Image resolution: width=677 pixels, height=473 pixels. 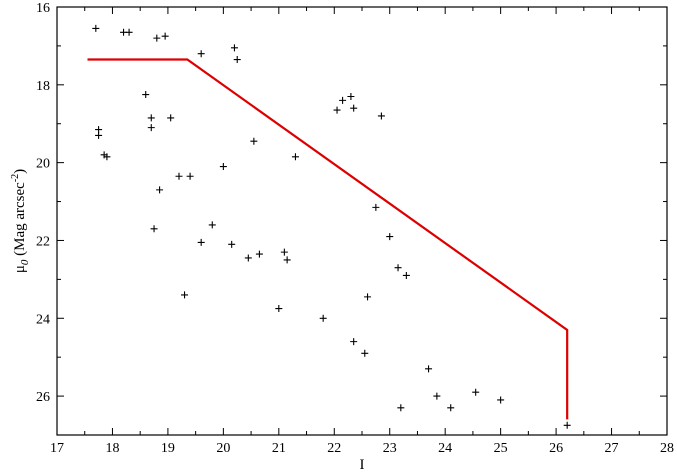 I want to click on y-axis-title-mu: μ, so click(x=20, y=269).